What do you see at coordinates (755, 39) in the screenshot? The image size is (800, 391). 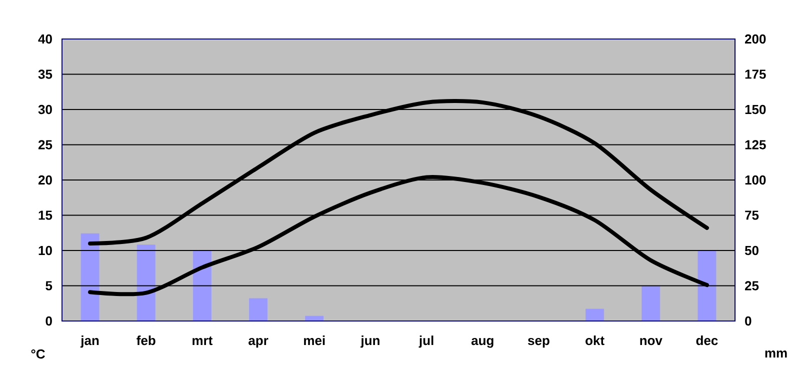 I see `y2-tick-label: 200` at bounding box center [755, 39].